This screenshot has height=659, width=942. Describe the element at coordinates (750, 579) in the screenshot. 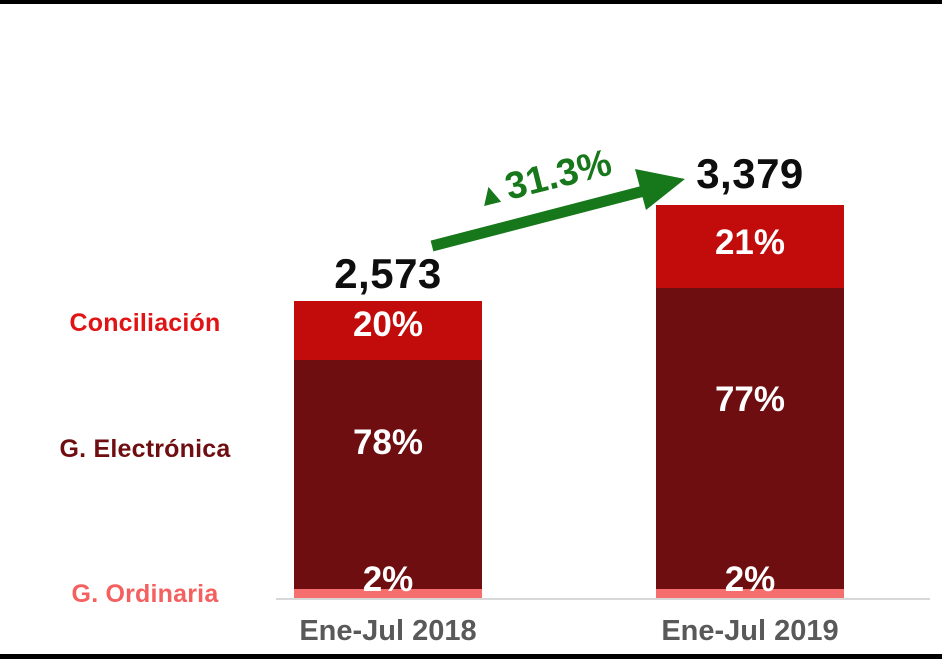

I see `value-label-ordinaria-2019: 2%` at that location.